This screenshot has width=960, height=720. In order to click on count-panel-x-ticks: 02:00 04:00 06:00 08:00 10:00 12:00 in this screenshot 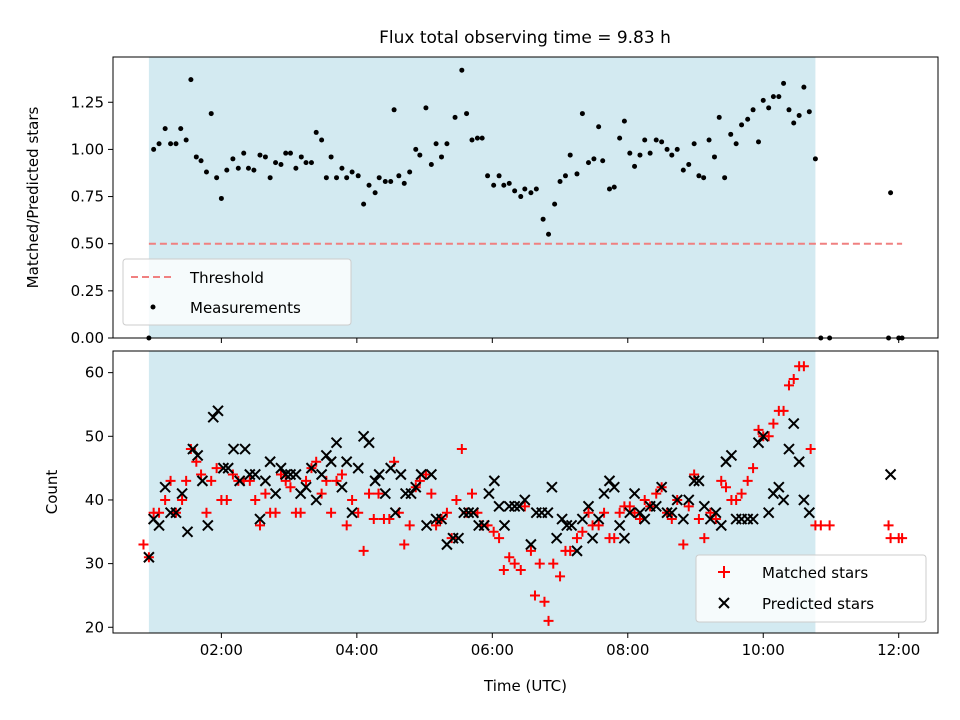, I will do `click(560, 646)`.